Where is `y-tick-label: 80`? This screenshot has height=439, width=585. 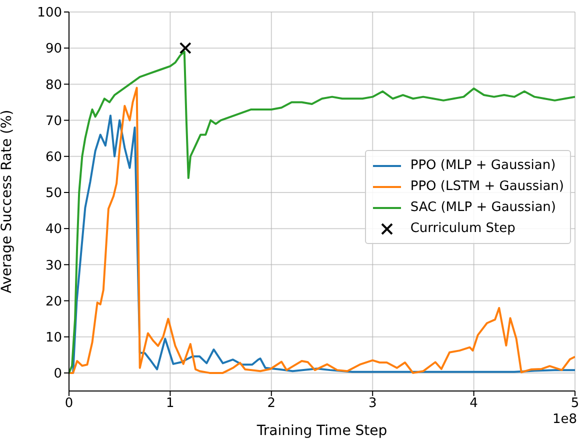
y-tick-label: 80 is located at coordinates (53, 85).